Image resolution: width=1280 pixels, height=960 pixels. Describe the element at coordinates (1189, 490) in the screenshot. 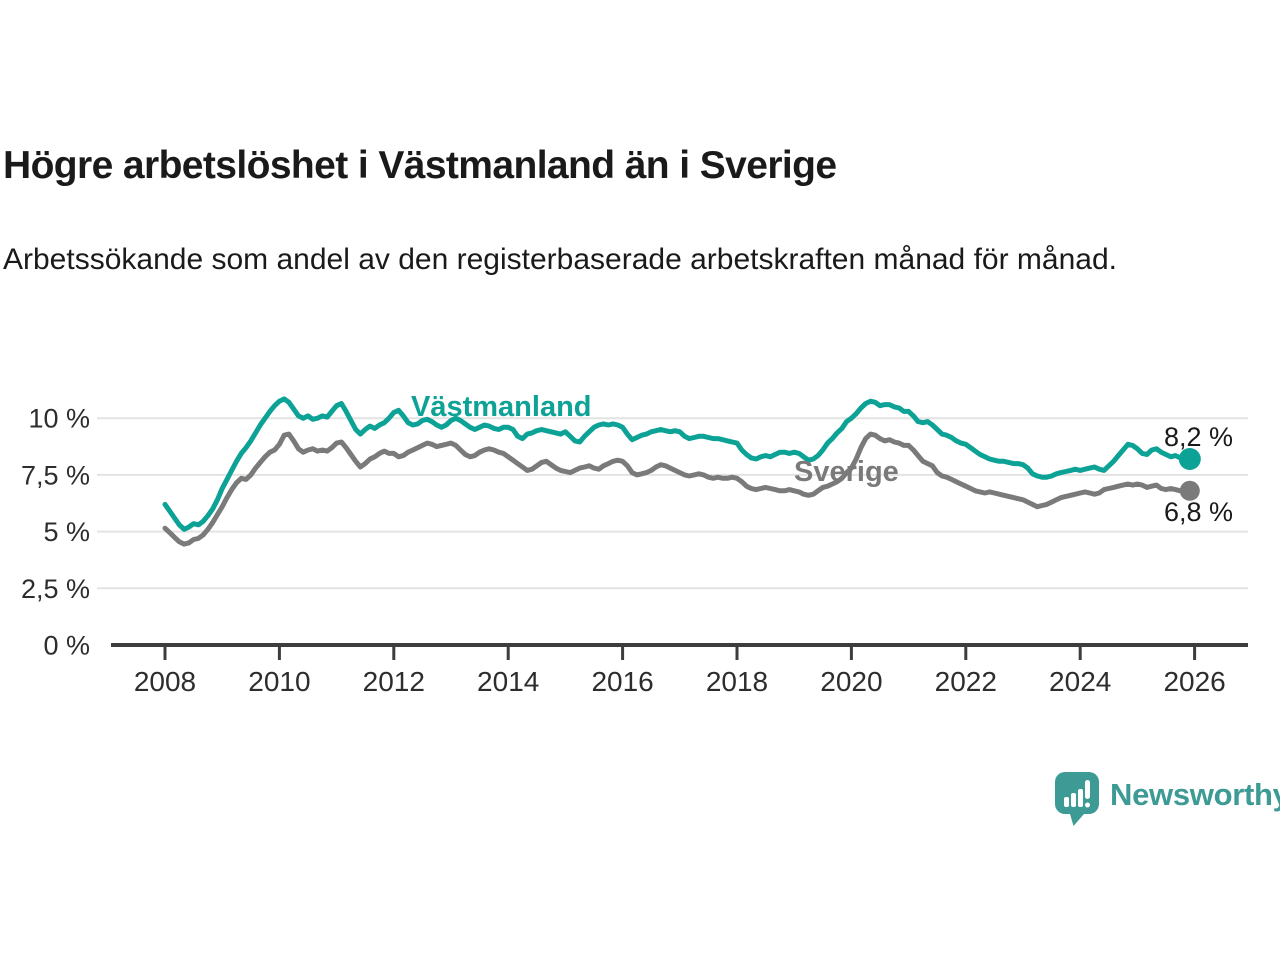

I see `series-end-dot-sverige` at that location.